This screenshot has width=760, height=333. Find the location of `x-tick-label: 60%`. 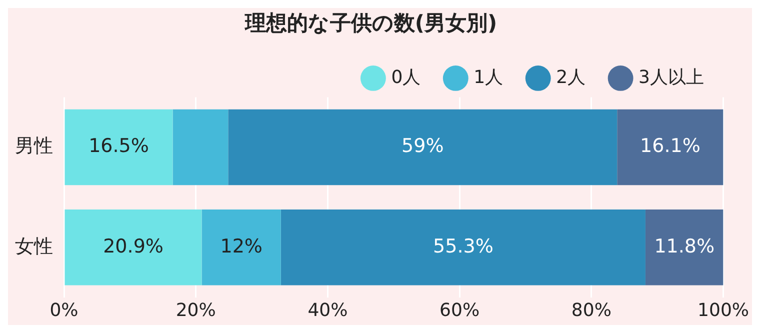

x-tick-label: 60% is located at coordinates (460, 310).